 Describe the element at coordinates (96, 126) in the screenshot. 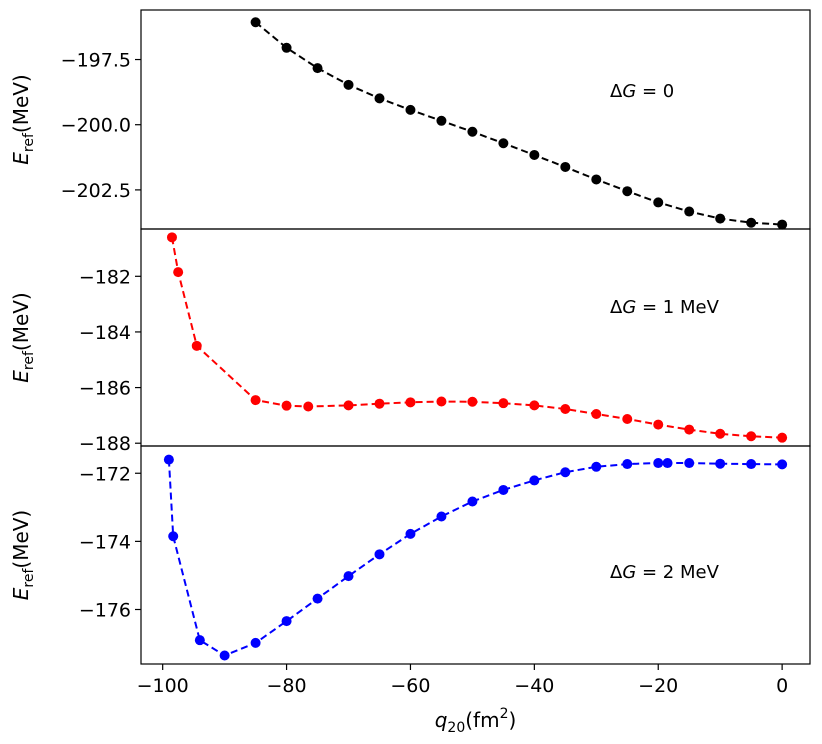

I see `y-tick-label: −200.0` at that location.